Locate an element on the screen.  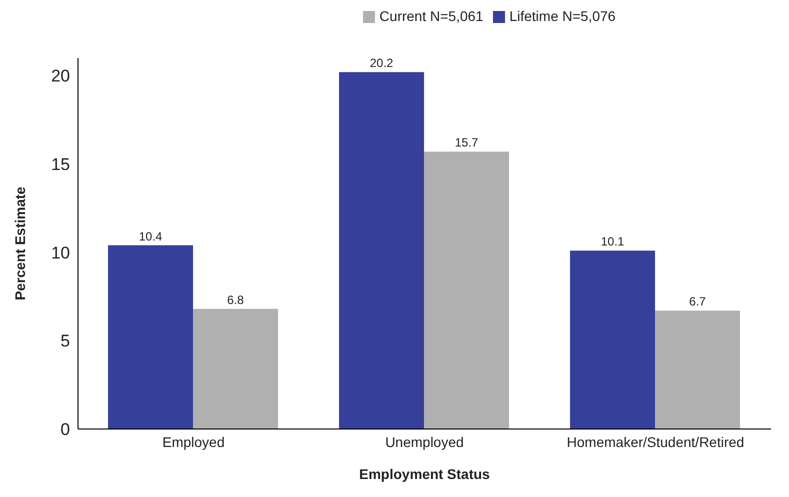
y-tick-label: 15 is located at coordinates (60, 164).